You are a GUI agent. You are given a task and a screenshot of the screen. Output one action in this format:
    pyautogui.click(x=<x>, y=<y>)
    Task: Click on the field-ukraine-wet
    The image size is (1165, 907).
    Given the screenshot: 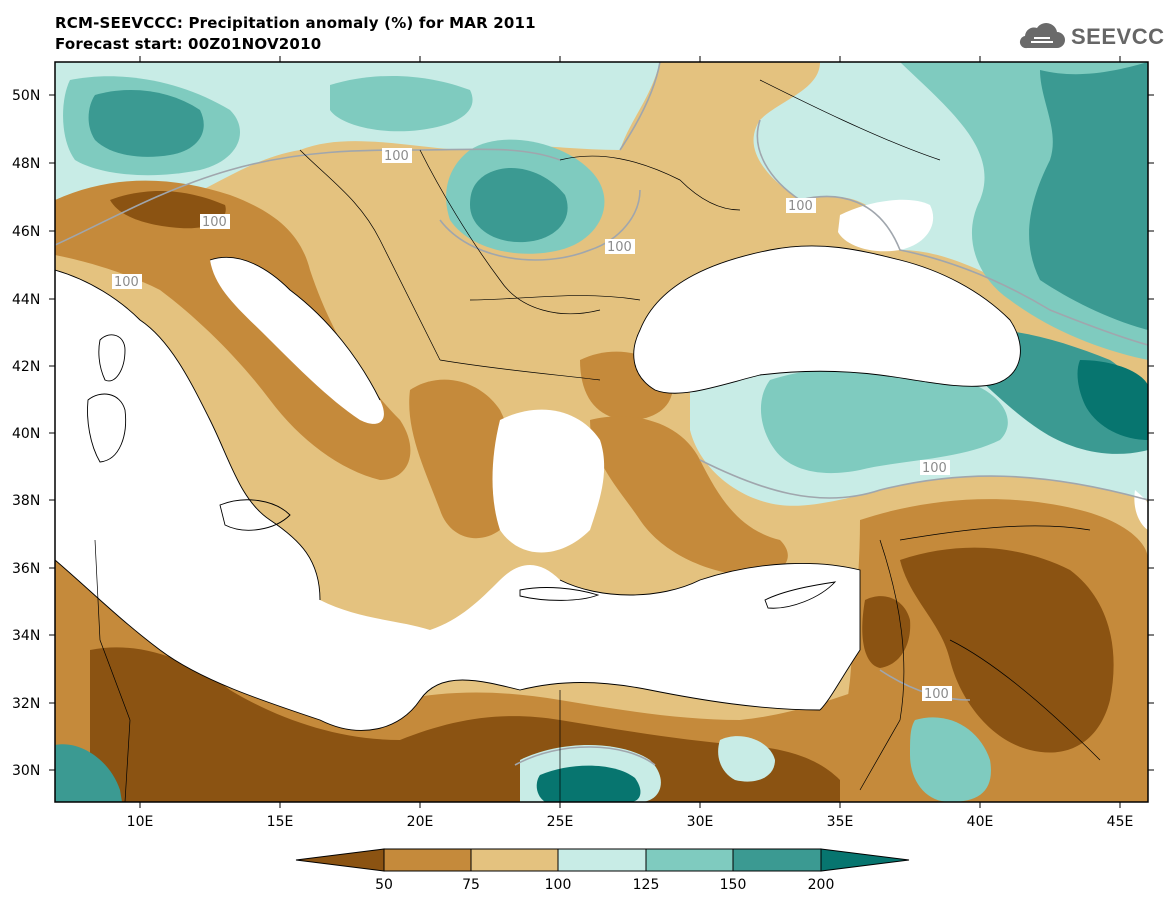 What is the action you would take?
    pyautogui.click(x=401, y=103)
    